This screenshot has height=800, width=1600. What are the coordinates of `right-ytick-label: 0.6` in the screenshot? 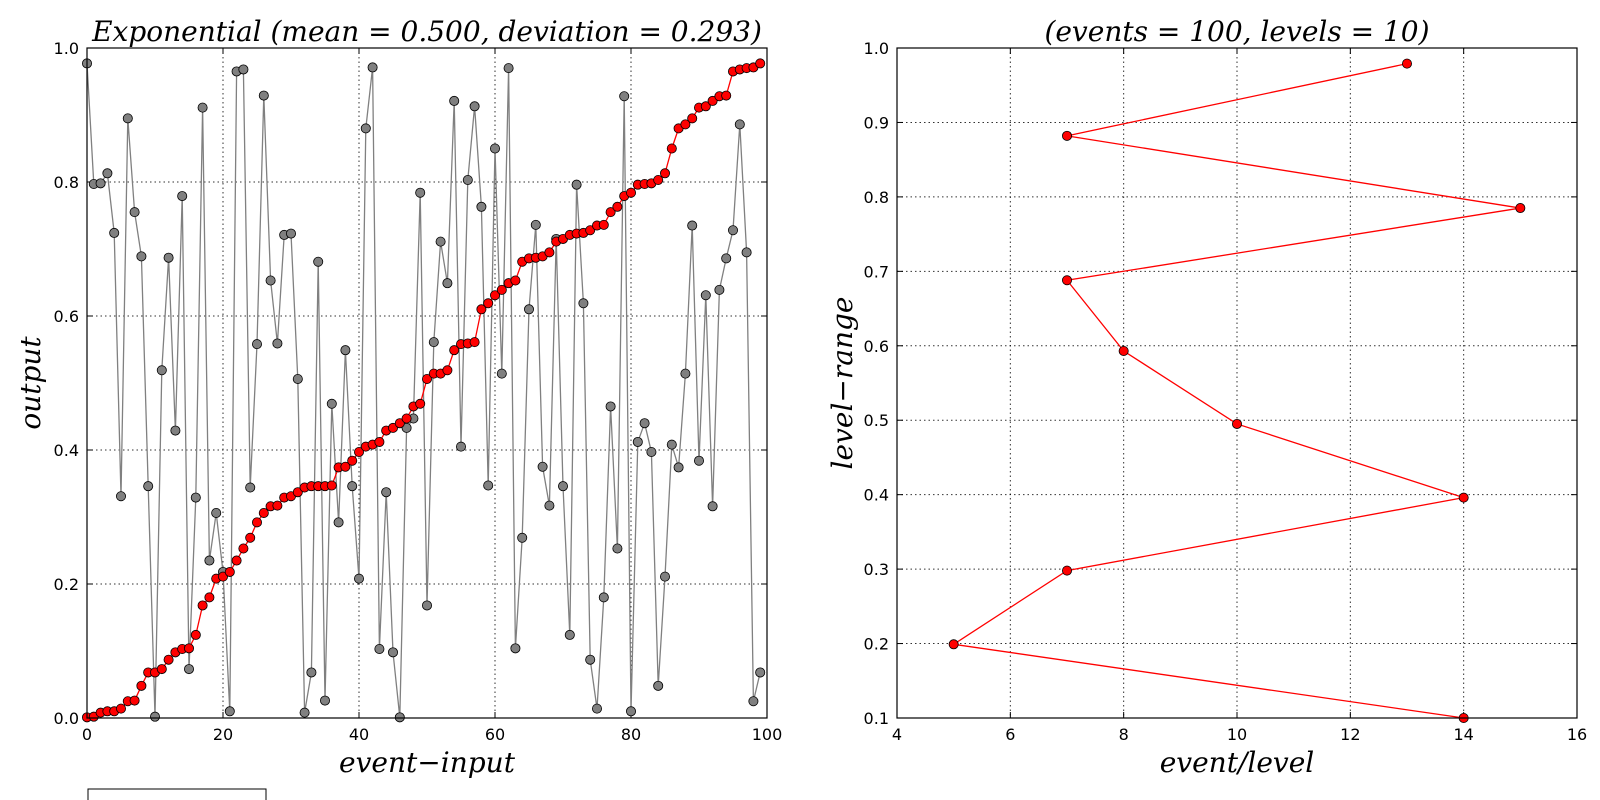 It's located at (876, 346).